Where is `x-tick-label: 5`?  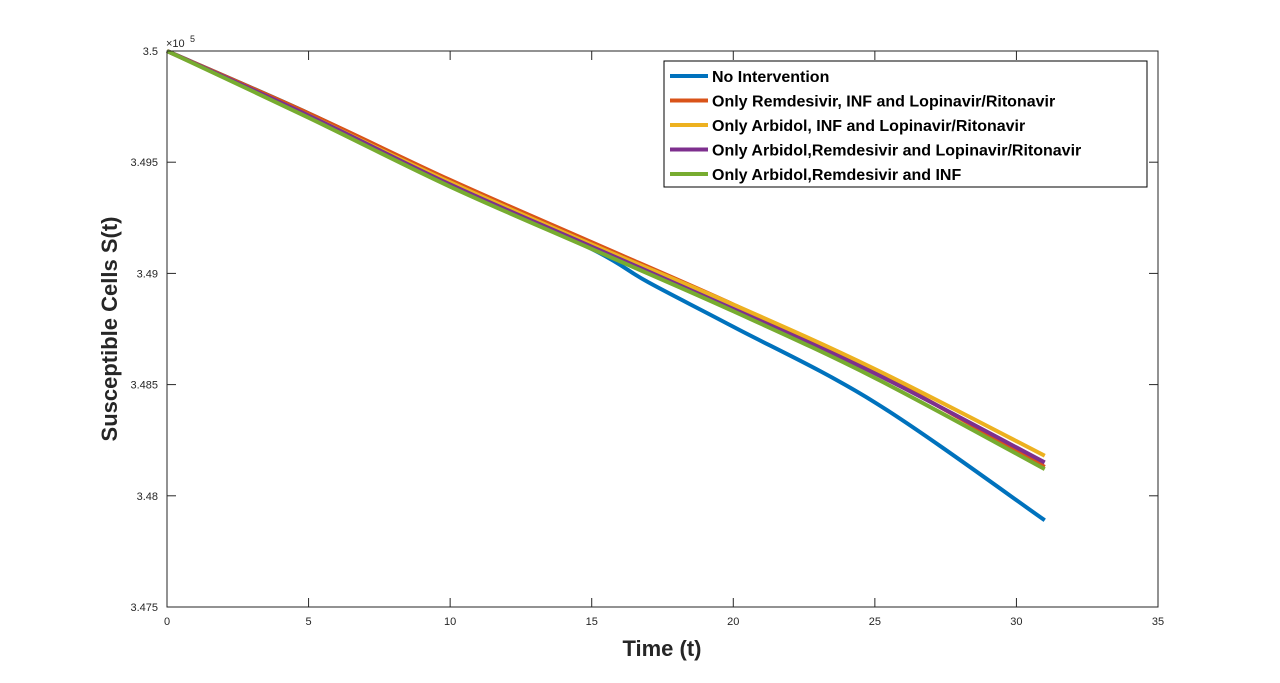
x-tick-label: 5 is located at coordinates (309, 622).